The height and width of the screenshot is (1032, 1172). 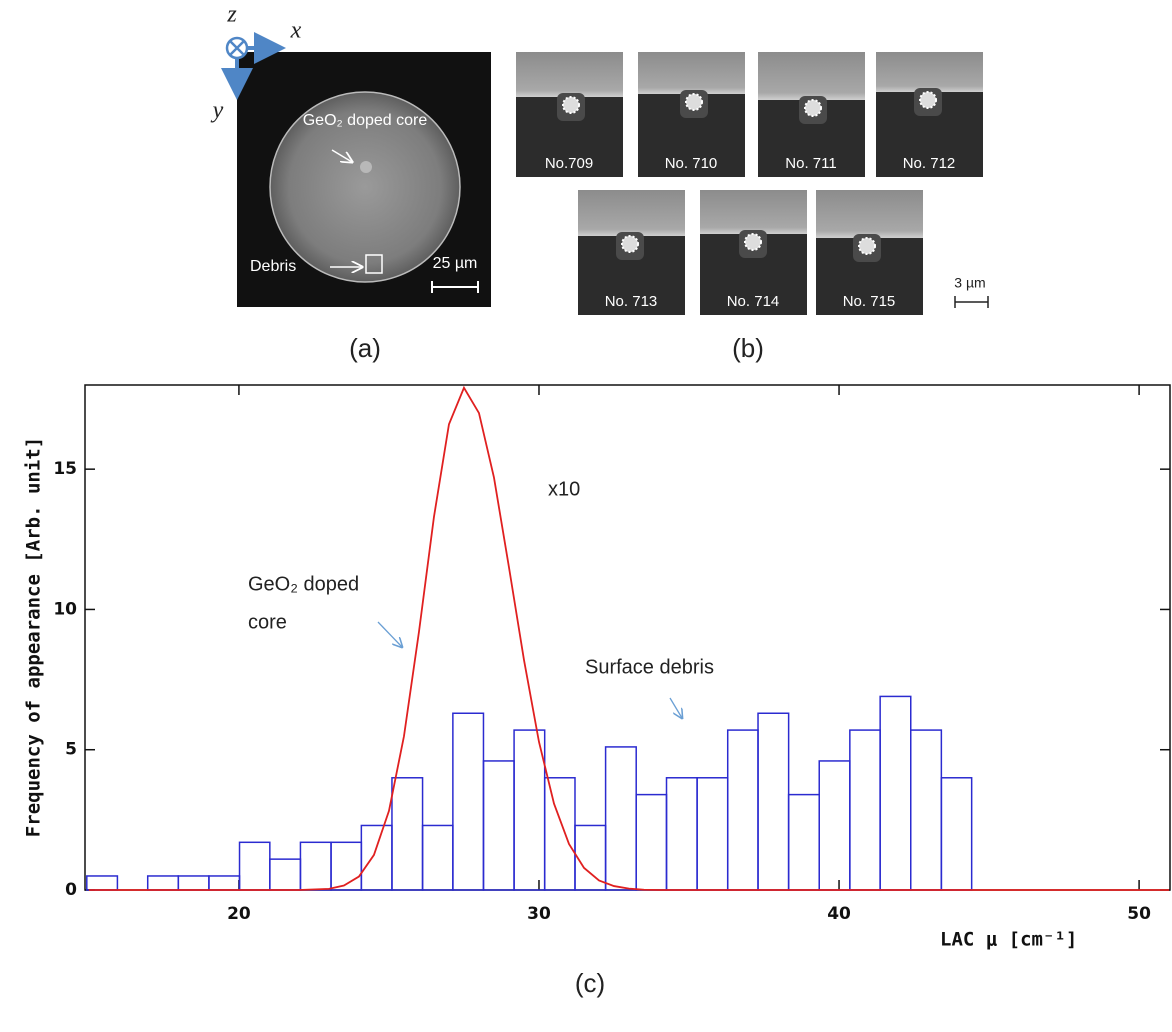 I want to click on slice-label: No. 712, so click(x=929, y=163).